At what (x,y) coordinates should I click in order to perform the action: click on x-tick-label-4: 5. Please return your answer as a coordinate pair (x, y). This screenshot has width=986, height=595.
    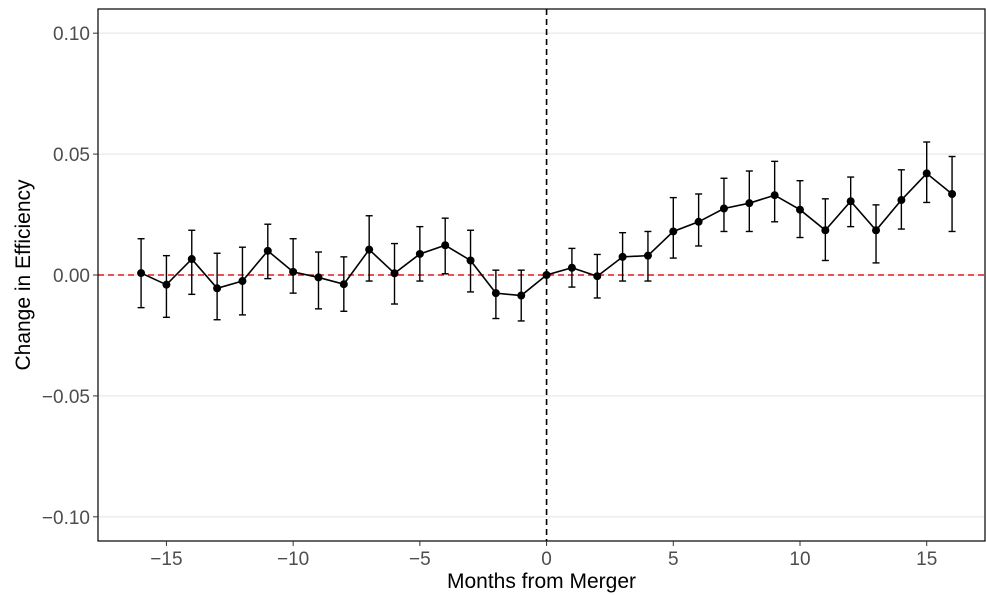
    Looking at the image, I should click on (673, 559).